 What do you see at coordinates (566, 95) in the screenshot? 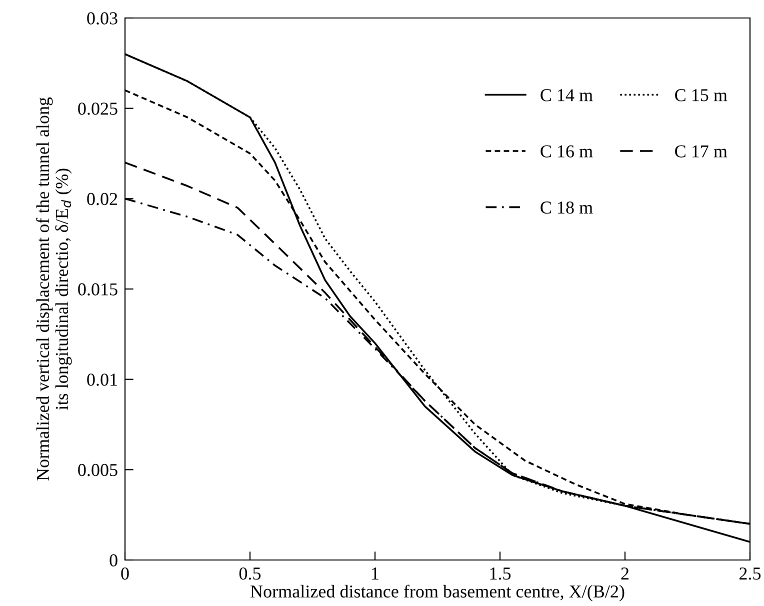
I see `legend-label: C 14 m` at bounding box center [566, 95].